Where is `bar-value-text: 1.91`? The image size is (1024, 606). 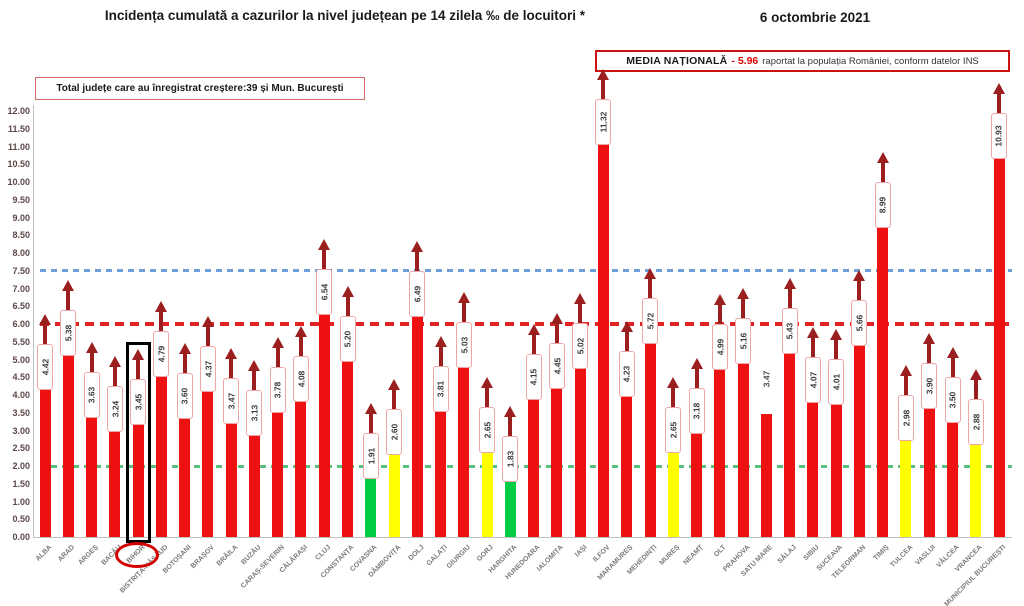 bar-value-text: 1.91 is located at coordinates (370, 456).